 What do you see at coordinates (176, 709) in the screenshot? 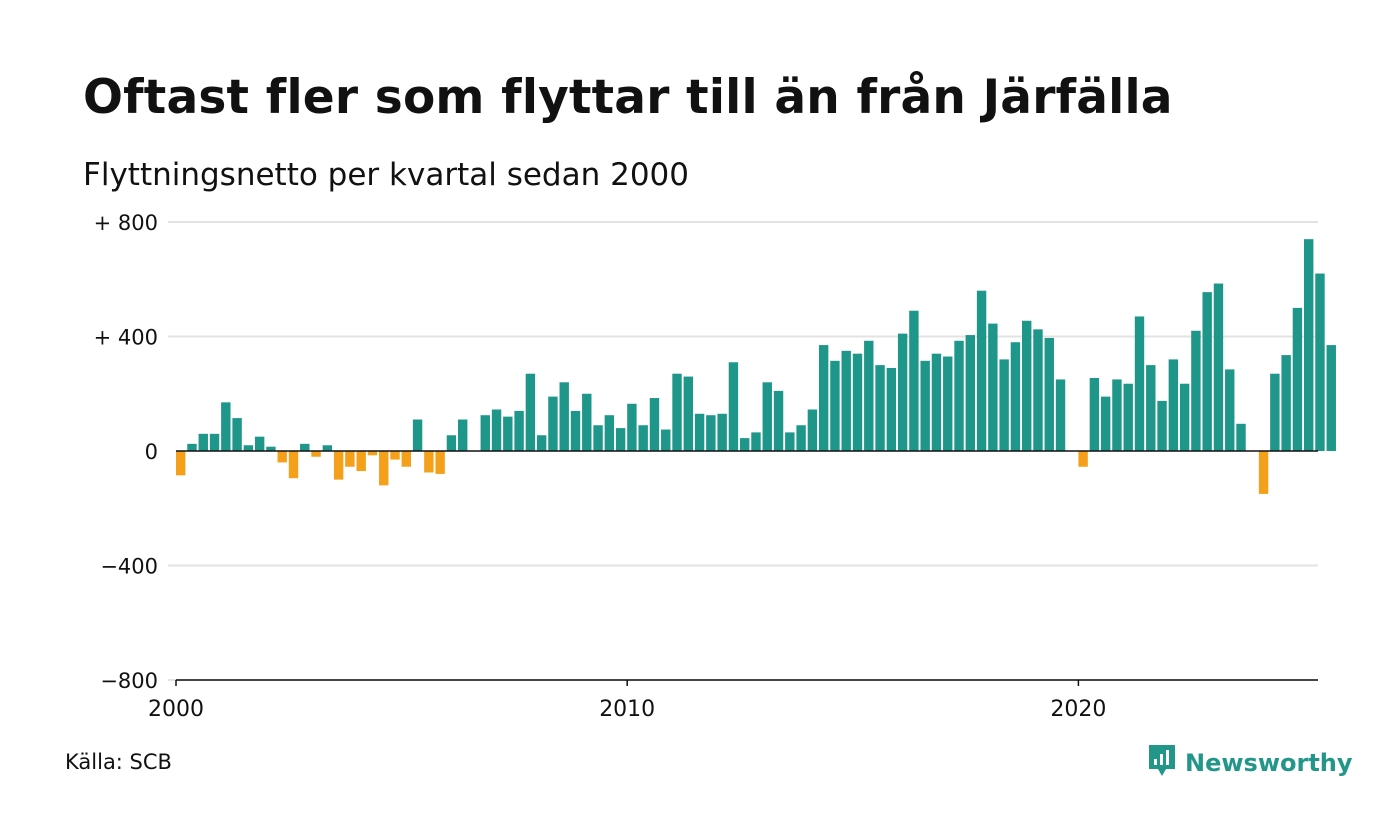
I see `x-tick-label: 2000` at bounding box center [176, 709].